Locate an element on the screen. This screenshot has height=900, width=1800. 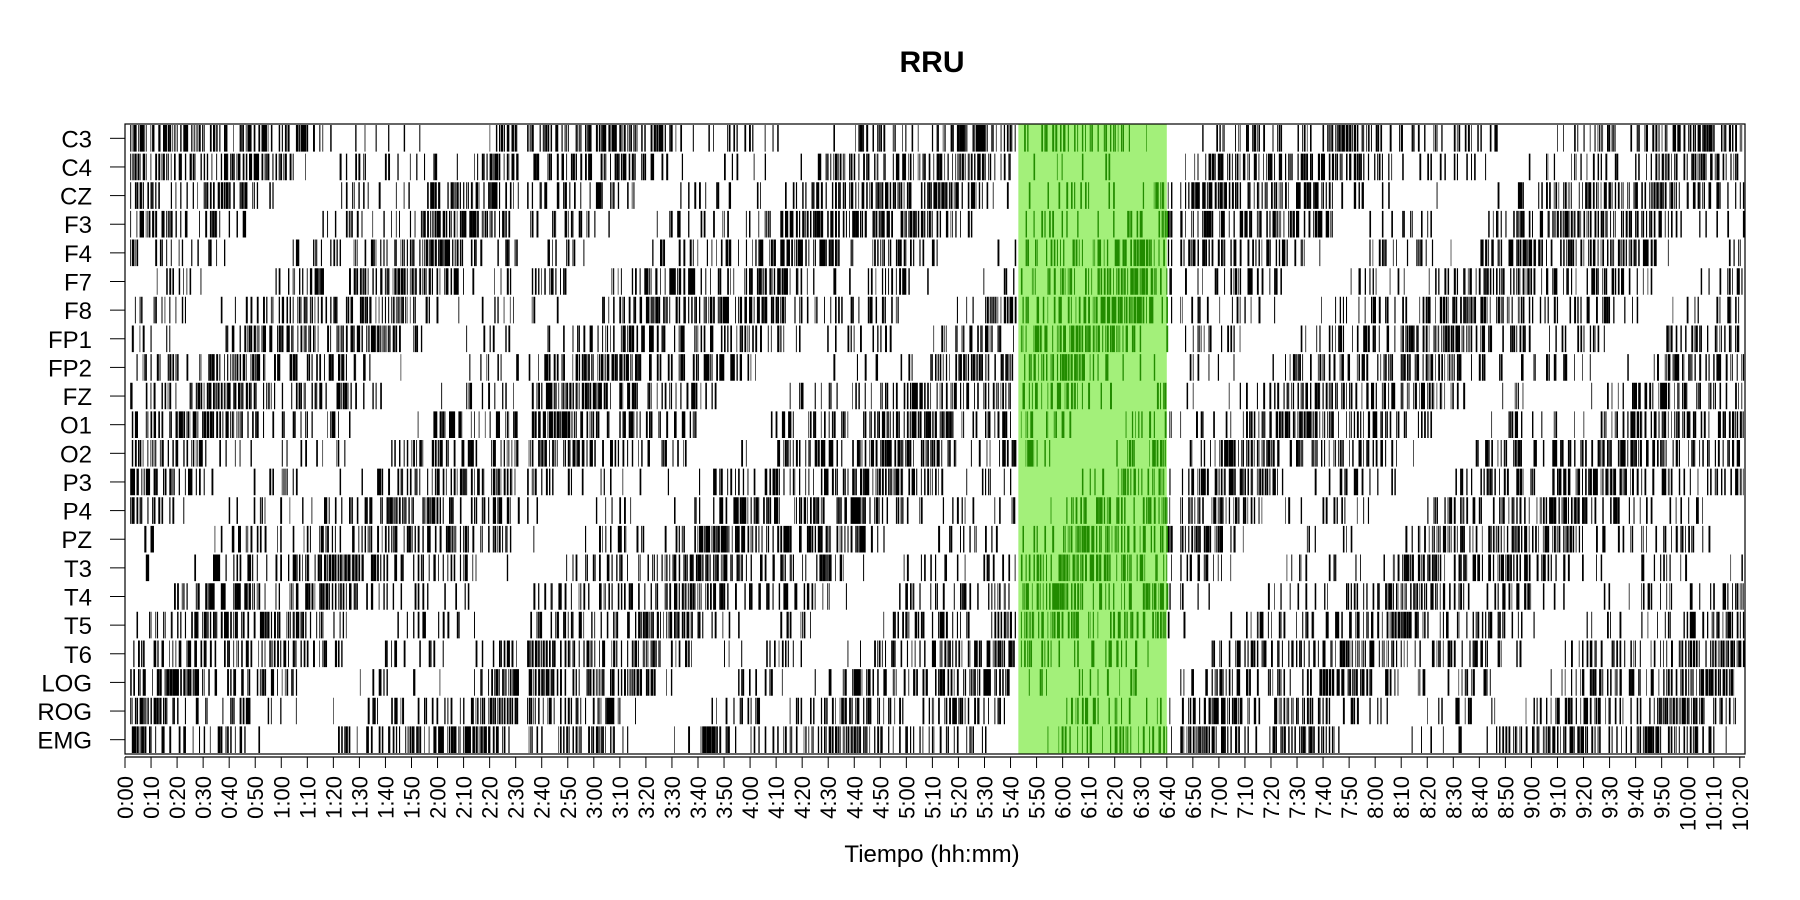
y-tick-label-p4: P4 is located at coordinates (77, 512).